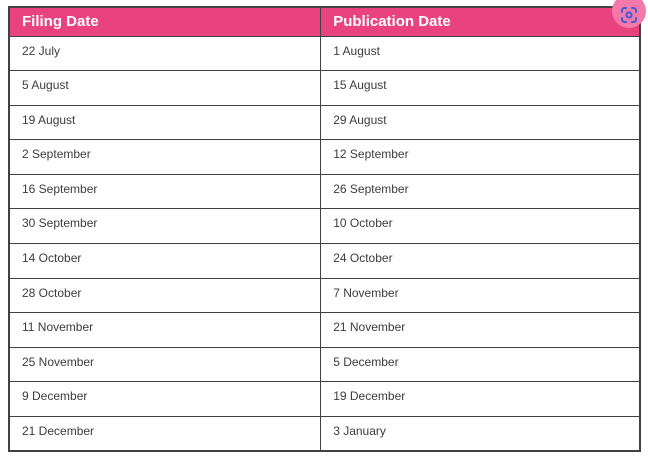 Image resolution: width=648 pixels, height=461 pixels. Describe the element at coordinates (480, 330) in the screenshot. I see `publication-date-cell: 21 November` at that location.